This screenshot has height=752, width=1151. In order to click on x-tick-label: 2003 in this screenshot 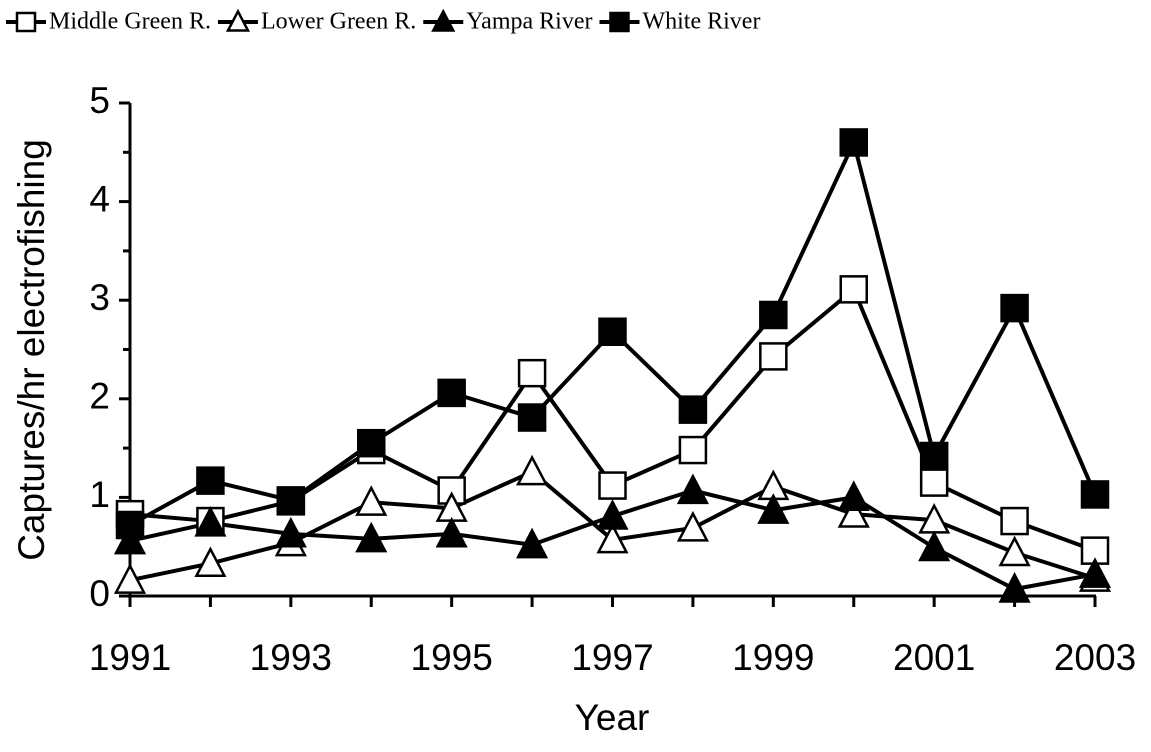, I will do `click(1095, 657)`.